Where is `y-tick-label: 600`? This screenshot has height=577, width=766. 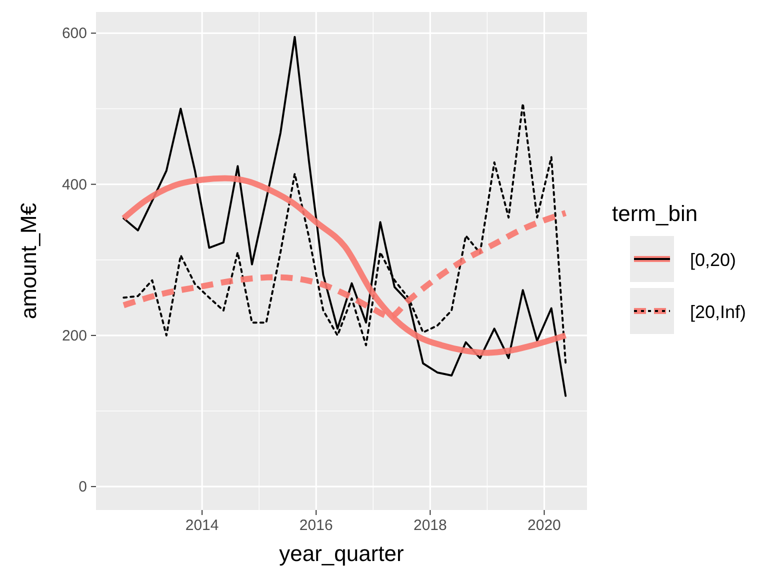
y-tick-label: 600 is located at coordinates (74, 33).